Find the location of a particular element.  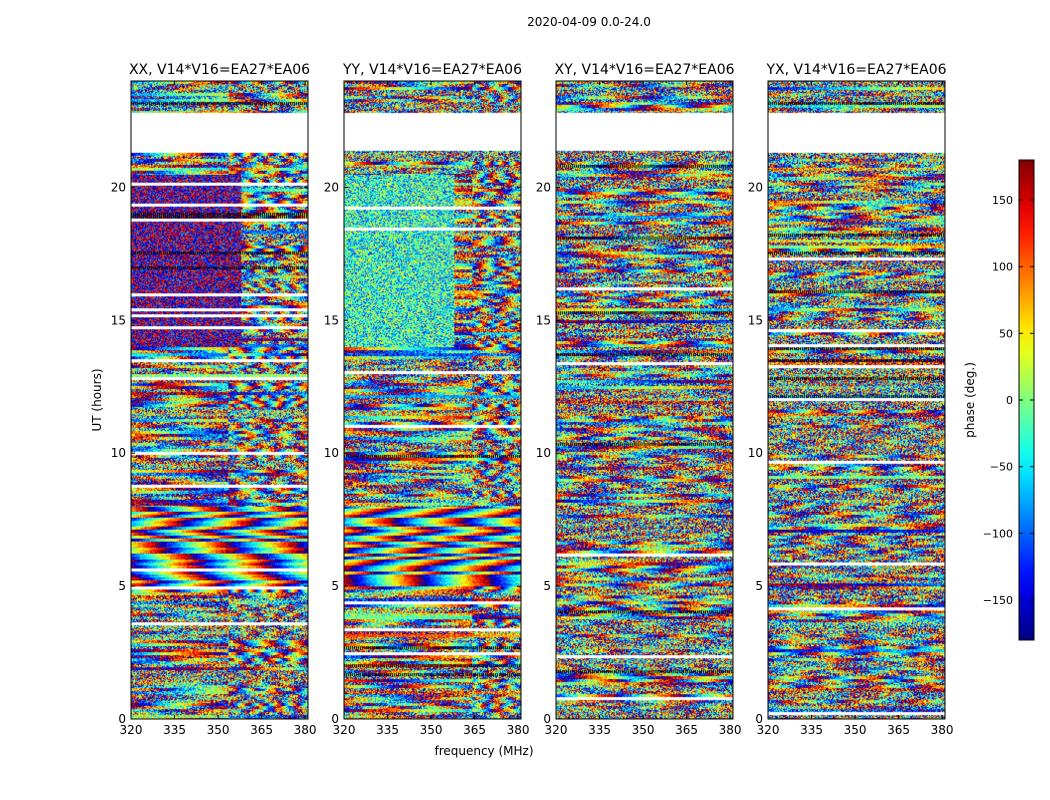

colorbar-label: phase (deg.) is located at coordinates (970, 400).